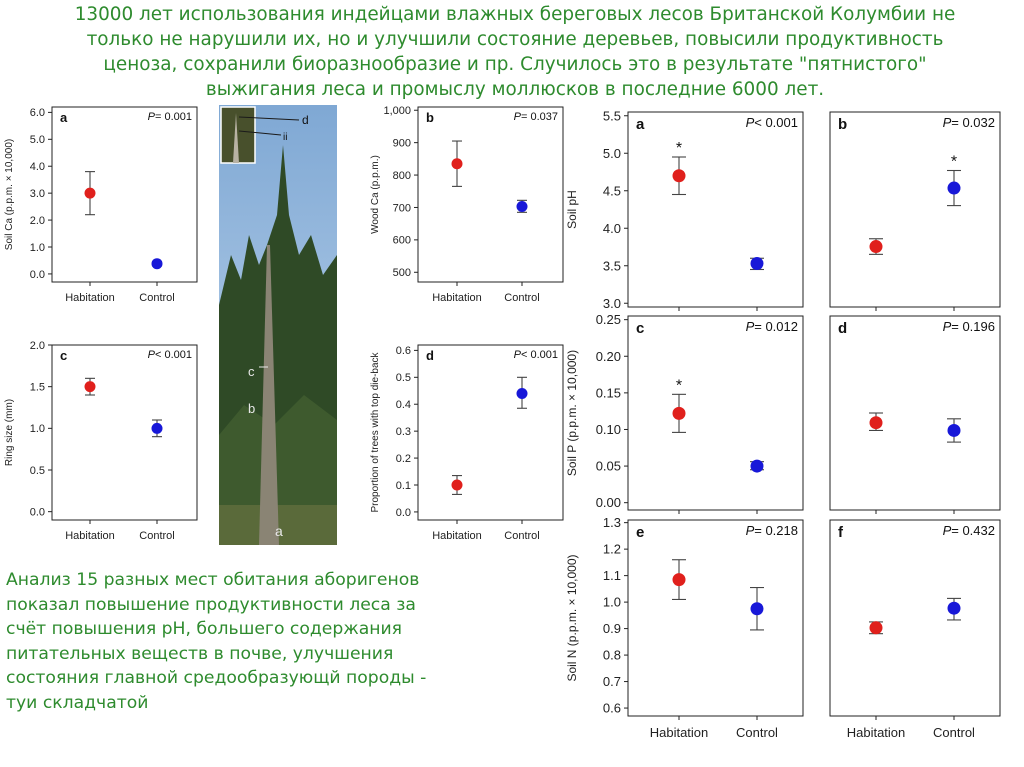  What do you see at coordinates (170, 117) in the screenshot?
I see `p-value-label: P= 0.001` at bounding box center [170, 117].